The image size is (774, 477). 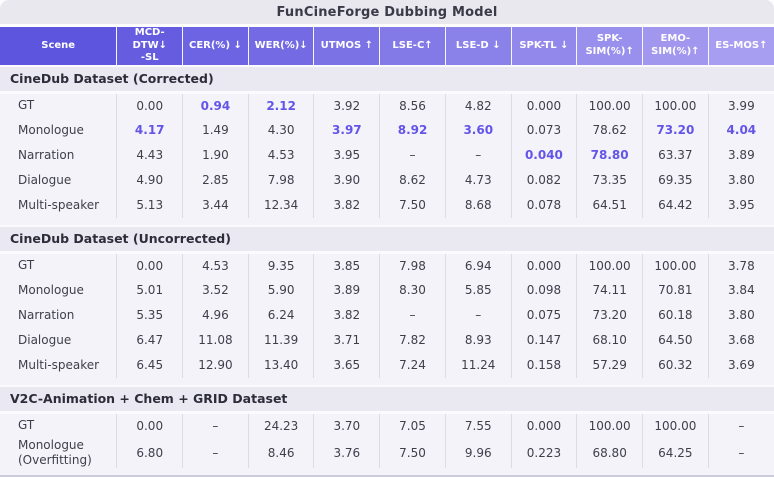 What do you see at coordinates (412, 130) in the screenshot?
I see `value-cell: 8.92` at bounding box center [412, 130].